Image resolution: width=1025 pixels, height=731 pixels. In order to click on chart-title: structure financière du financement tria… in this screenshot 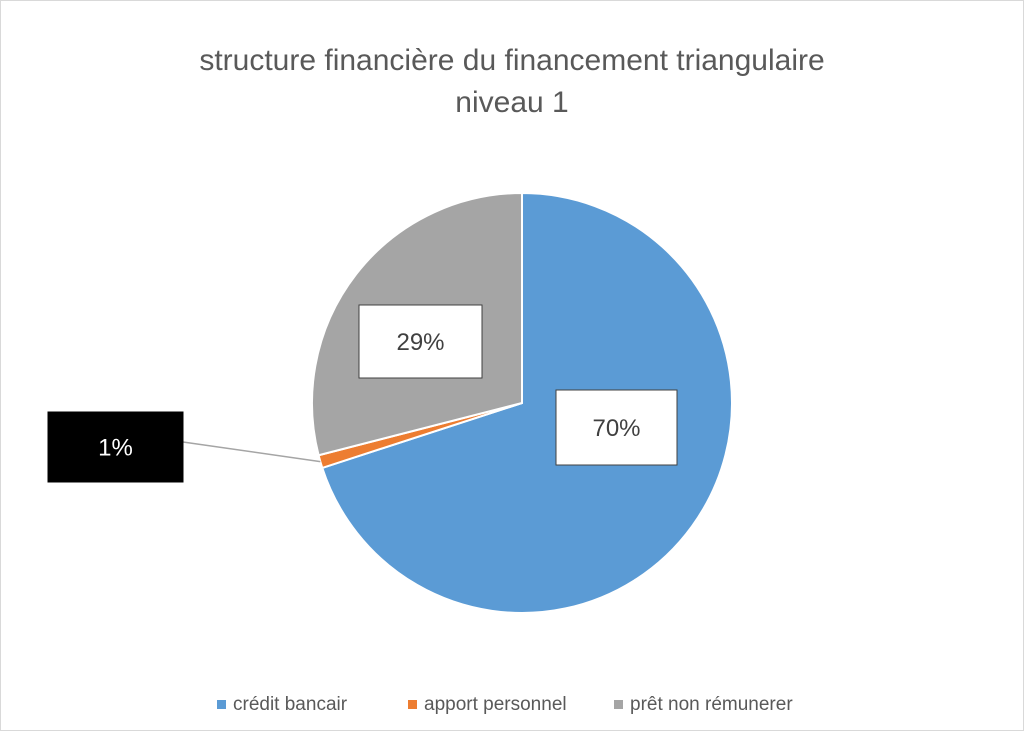, I will do `click(511, 60)`.